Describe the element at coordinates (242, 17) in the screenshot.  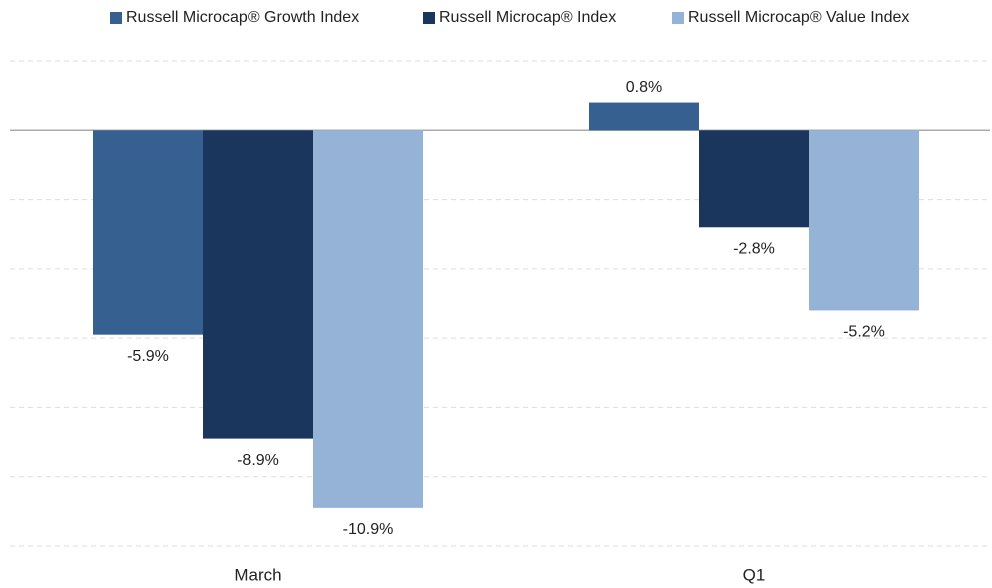
I see `legend-label: Russell Microcap® Growth Index` at that location.